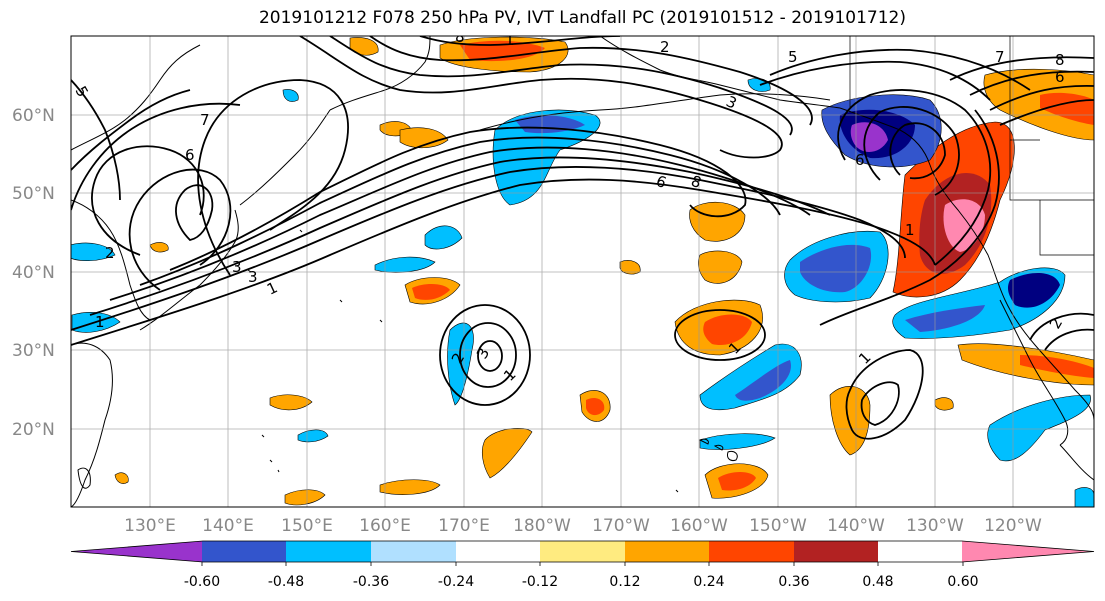  I want to click on lon-label: 150°E, so click(307, 526).